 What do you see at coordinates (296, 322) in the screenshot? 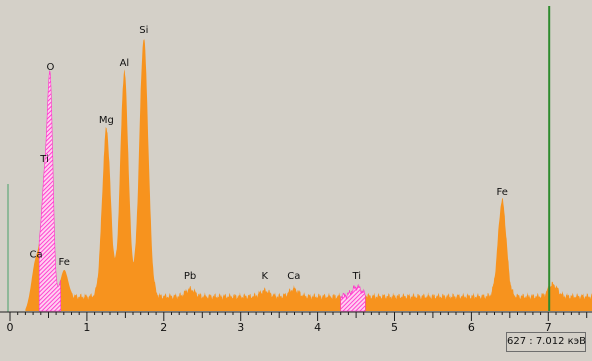
I see `x-axis: 0 1 2 3 4 5 6 7` at bounding box center [296, 322].